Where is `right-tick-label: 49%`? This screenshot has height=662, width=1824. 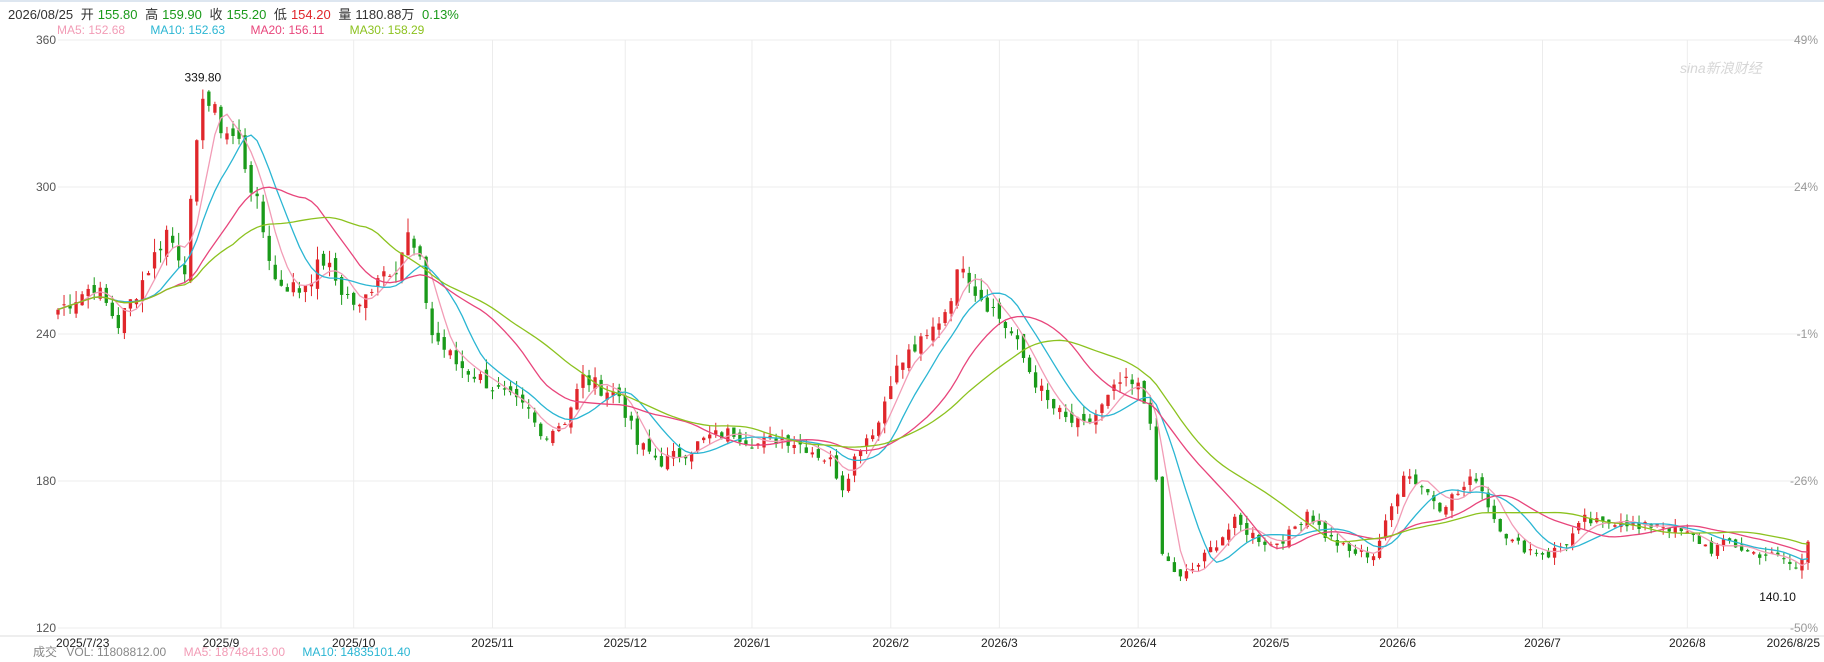
right-tick-label: 49% is located at coordinates (1806, 40).